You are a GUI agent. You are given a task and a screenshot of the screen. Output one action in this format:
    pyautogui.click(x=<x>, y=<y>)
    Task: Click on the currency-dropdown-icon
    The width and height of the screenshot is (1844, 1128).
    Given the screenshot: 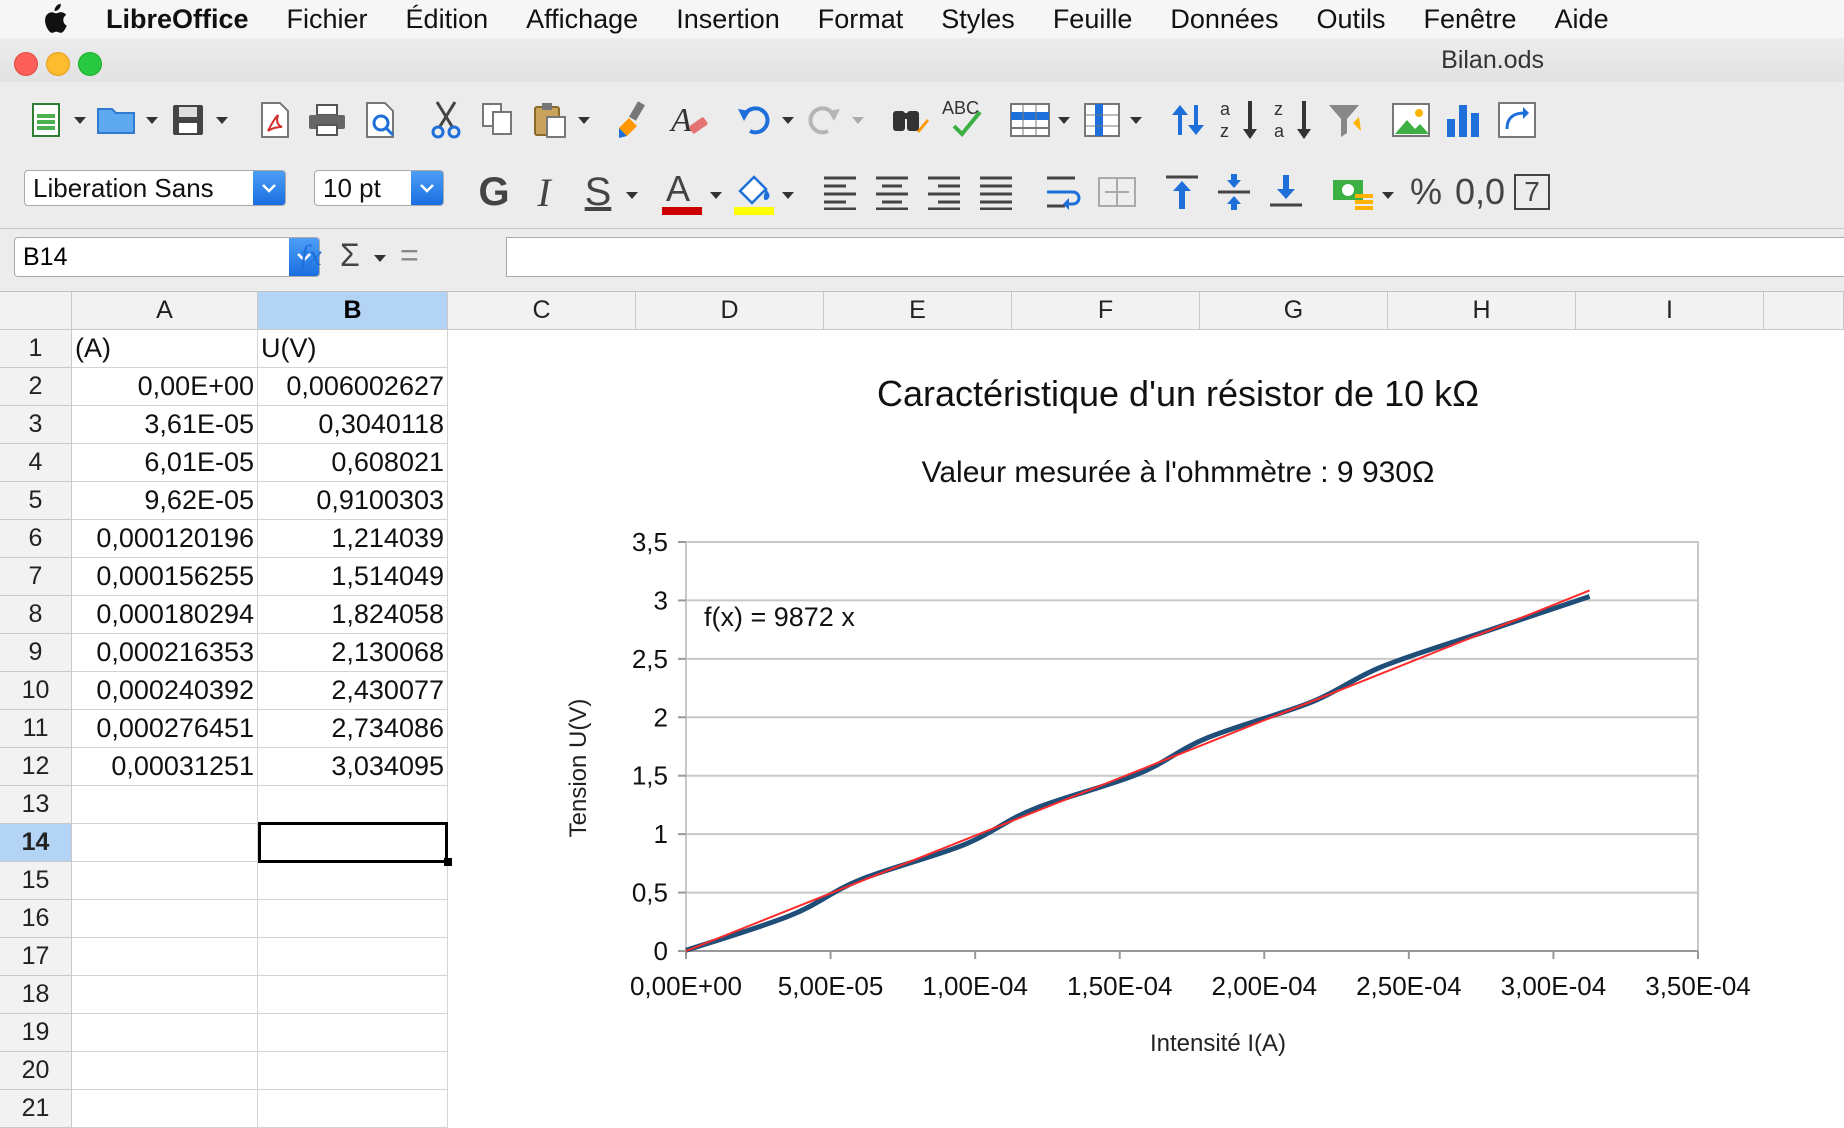 What is the action you would take?
    pyautogui.click(x=1388, y=195)
    